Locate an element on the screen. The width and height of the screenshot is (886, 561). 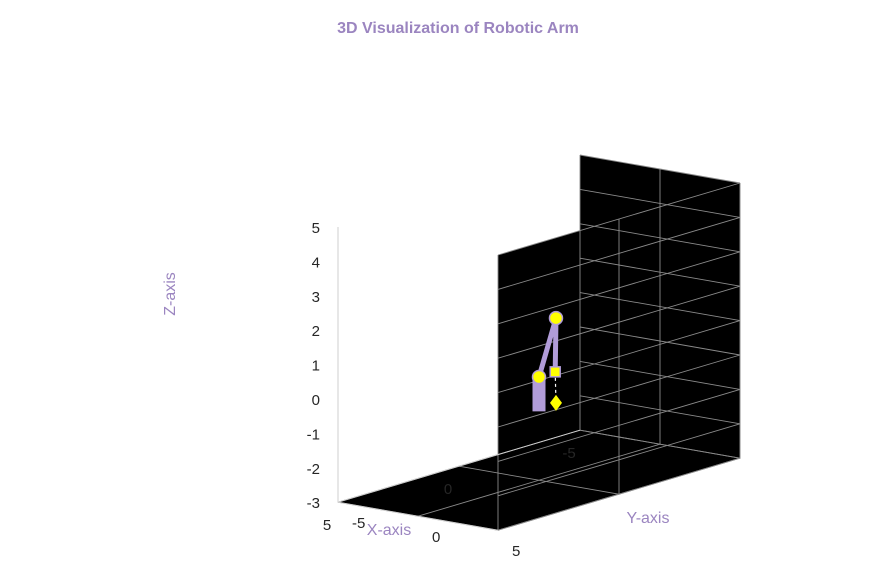
axis-edge-x is located at coordinates (459, 466).